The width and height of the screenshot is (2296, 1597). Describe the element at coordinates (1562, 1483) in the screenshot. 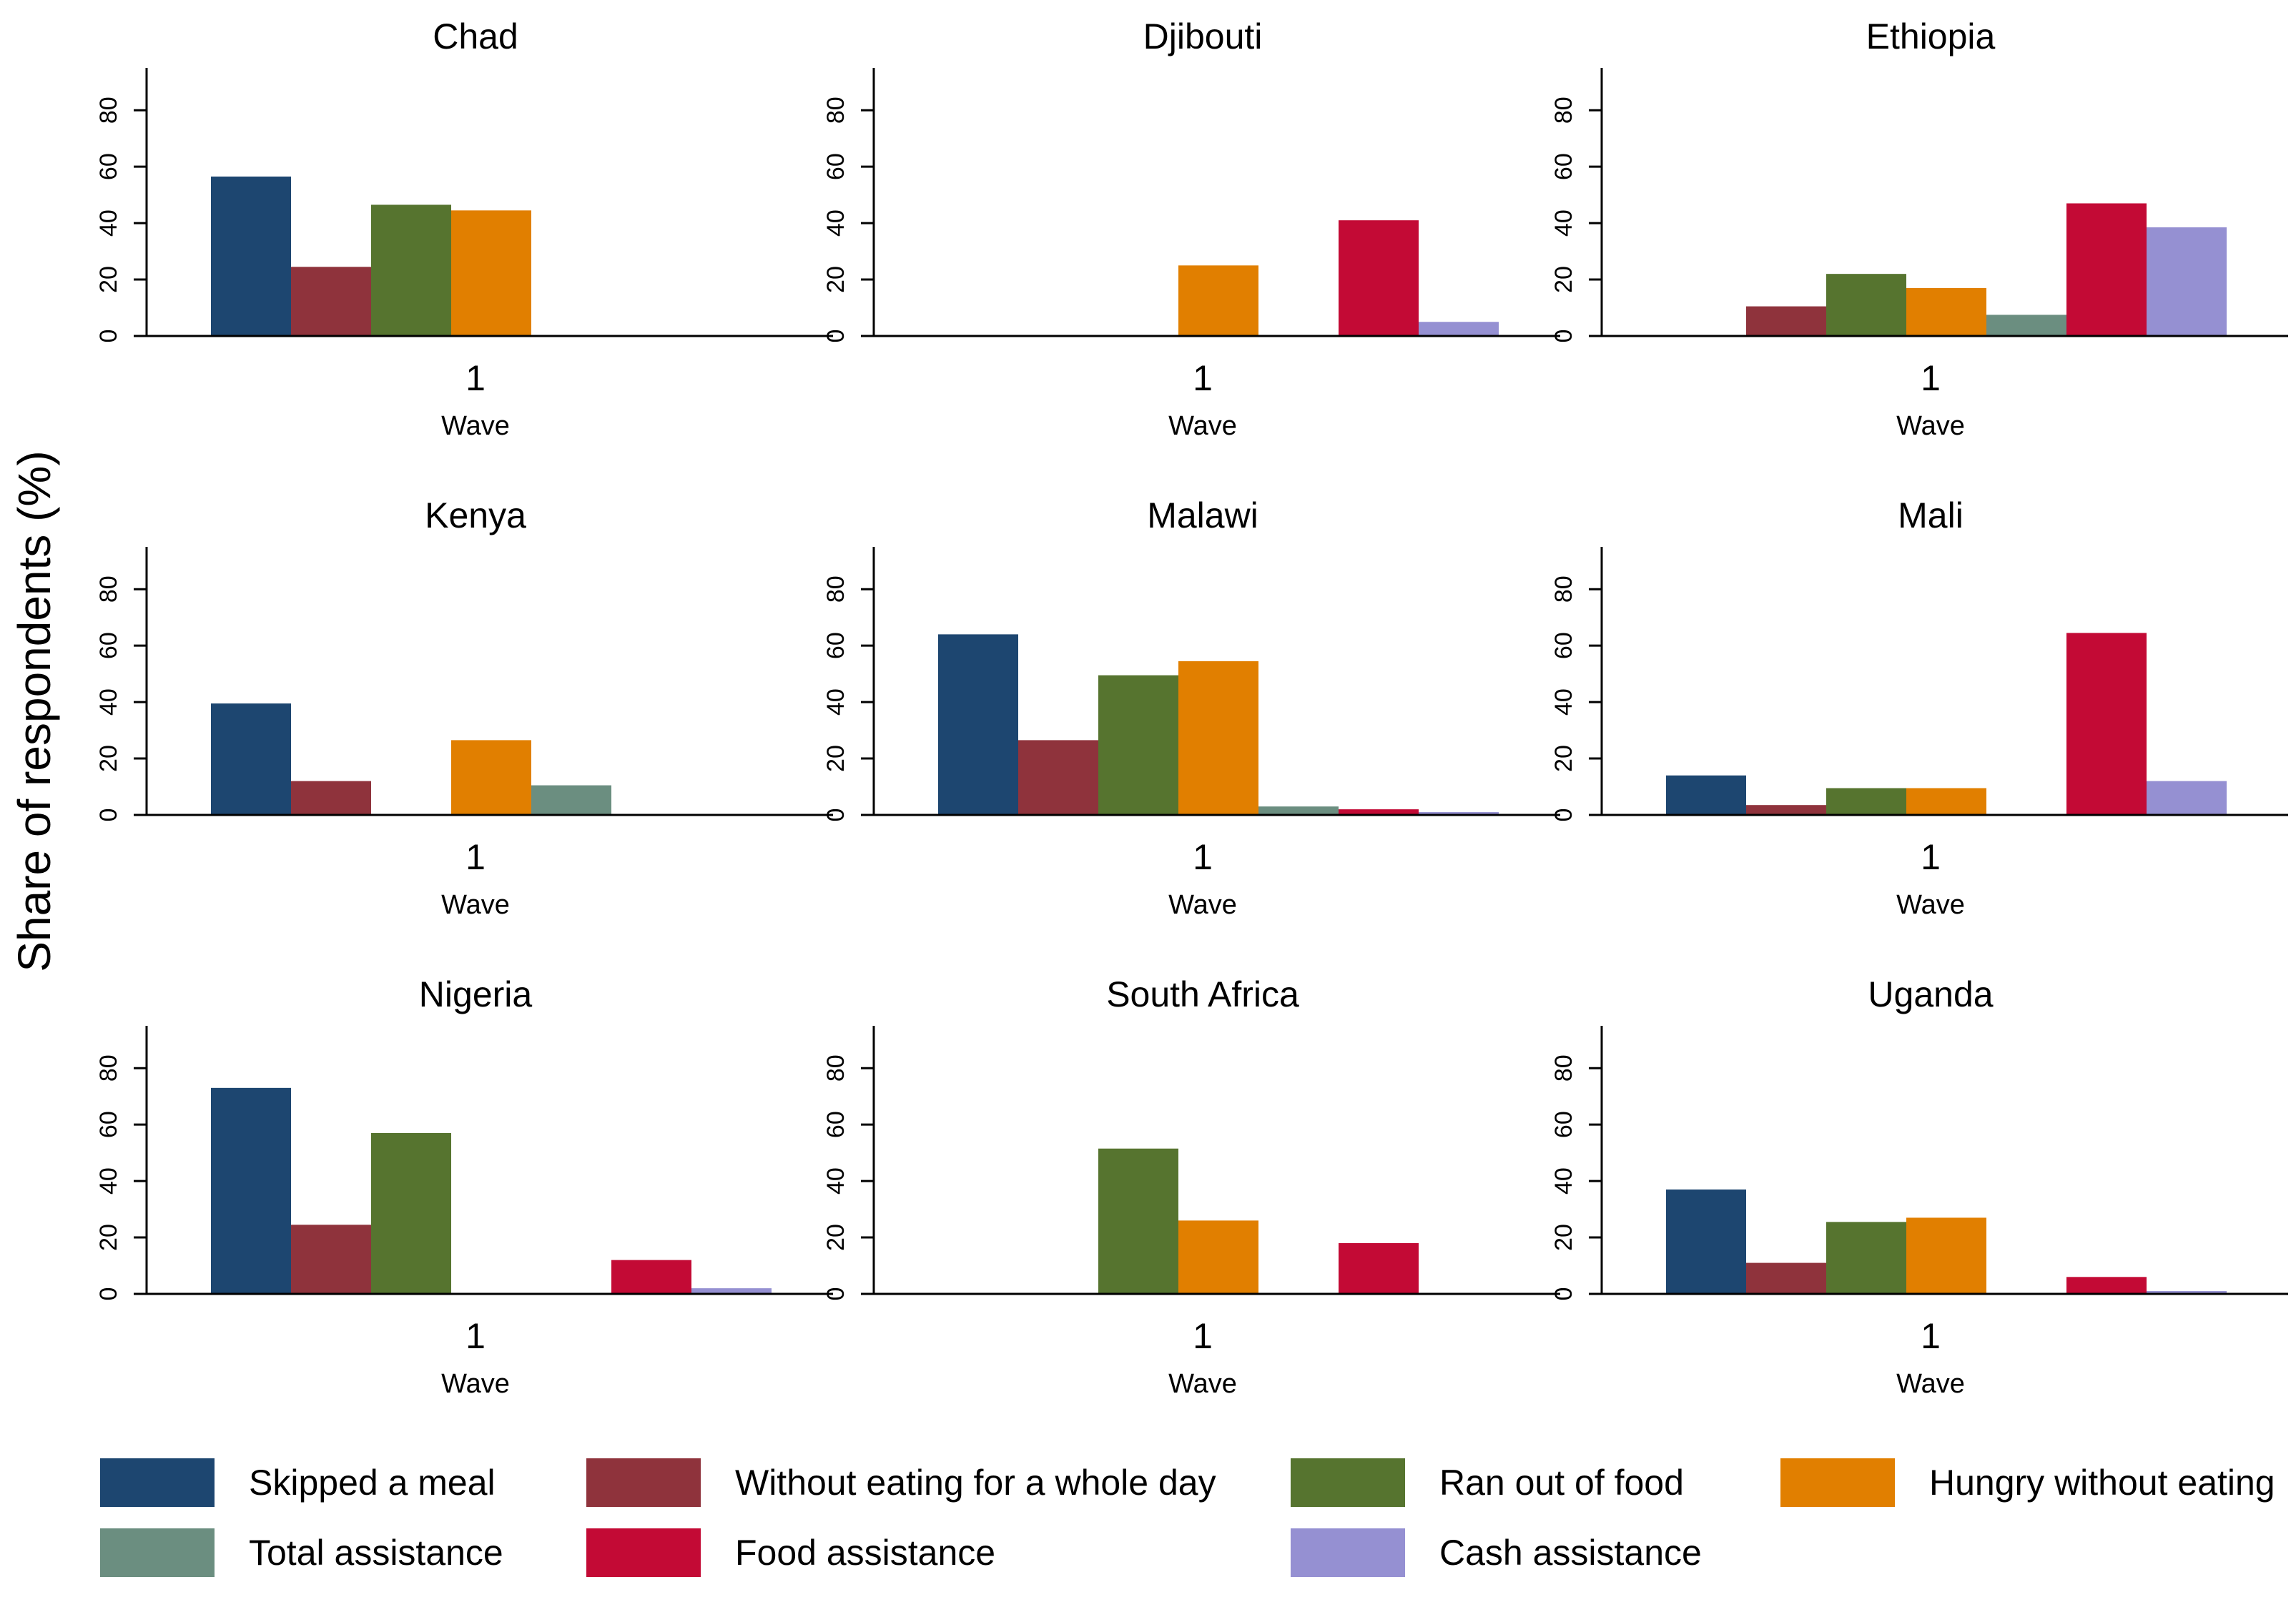

I see `legend-label: Ran out of food` at that location.